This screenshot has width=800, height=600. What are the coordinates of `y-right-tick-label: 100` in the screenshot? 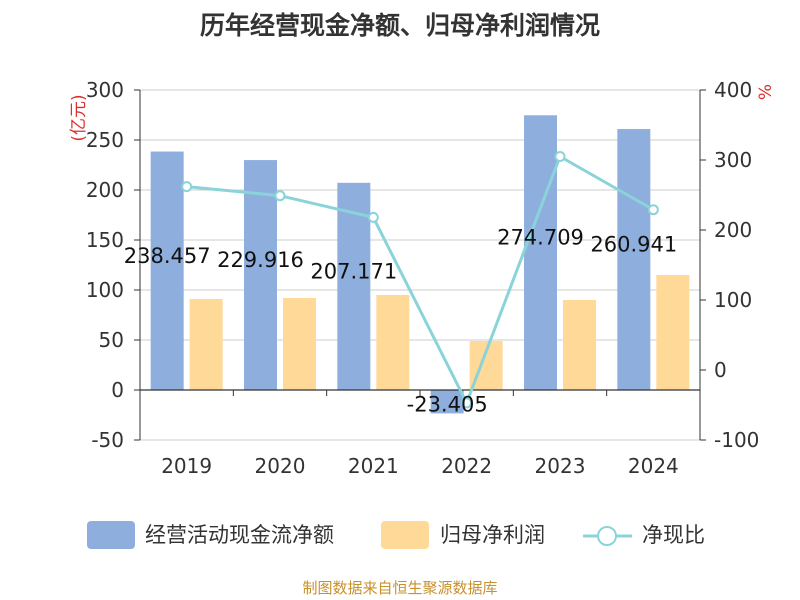 It's located at (733, 300).